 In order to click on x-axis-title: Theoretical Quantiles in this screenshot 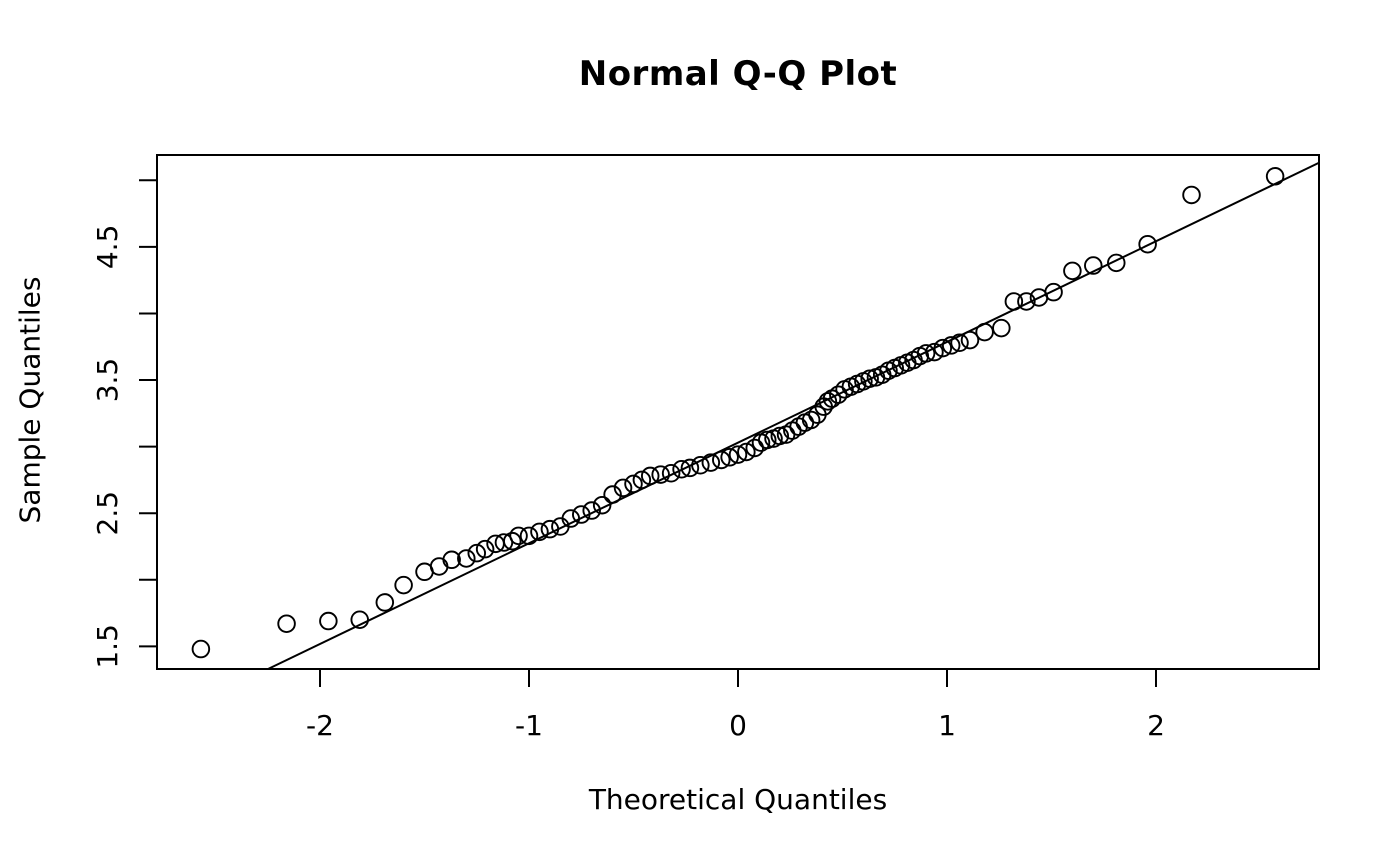, I will do `click(738, 799)`.